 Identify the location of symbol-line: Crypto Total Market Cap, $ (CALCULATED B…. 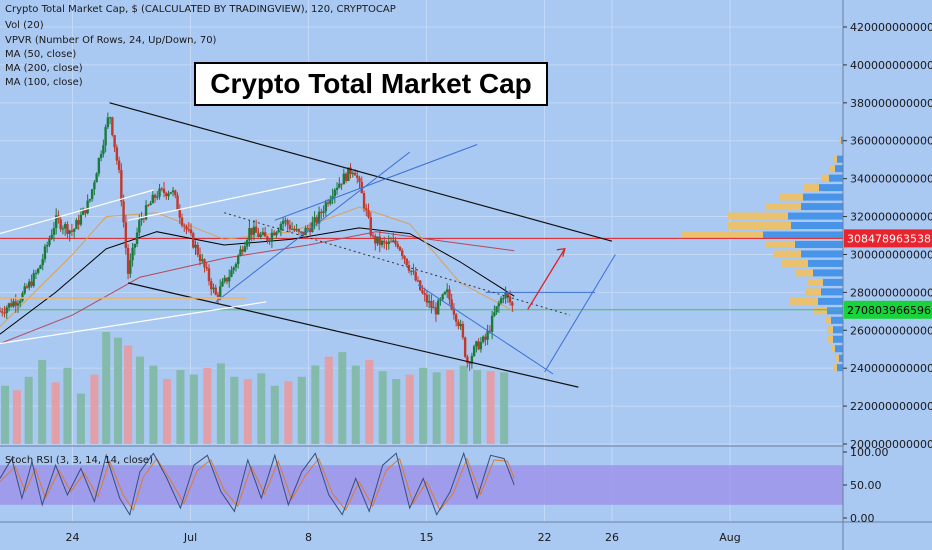
(200, 9).